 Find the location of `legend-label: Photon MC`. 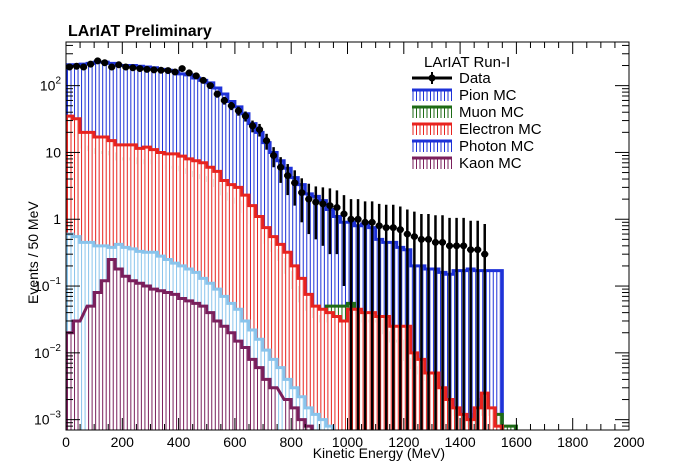

legend-label: Photon MC is located at coordinates (496, 146).